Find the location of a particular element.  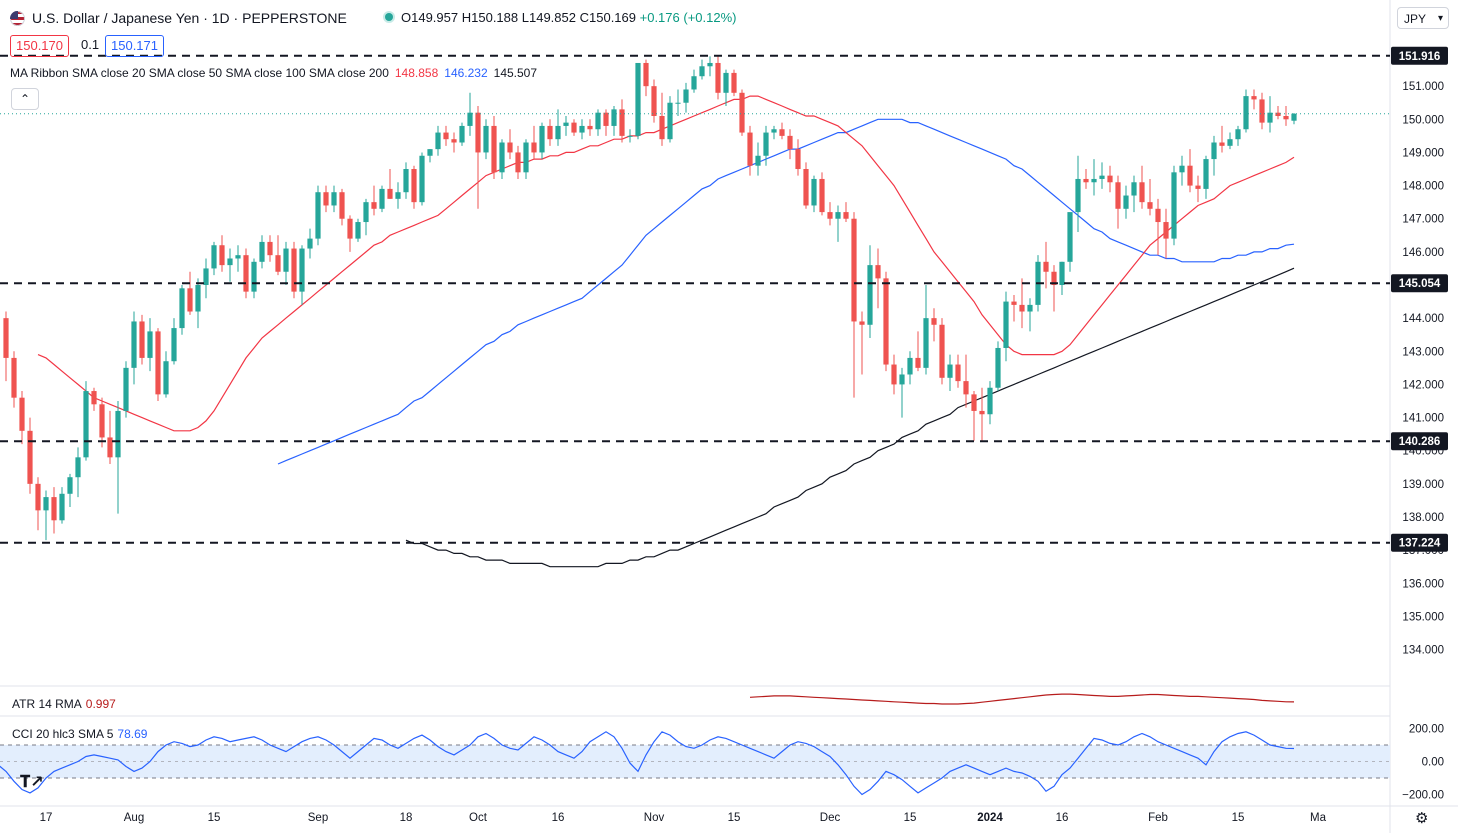

price-tick-label: 150.000 is located at coordinates (1423, 120).